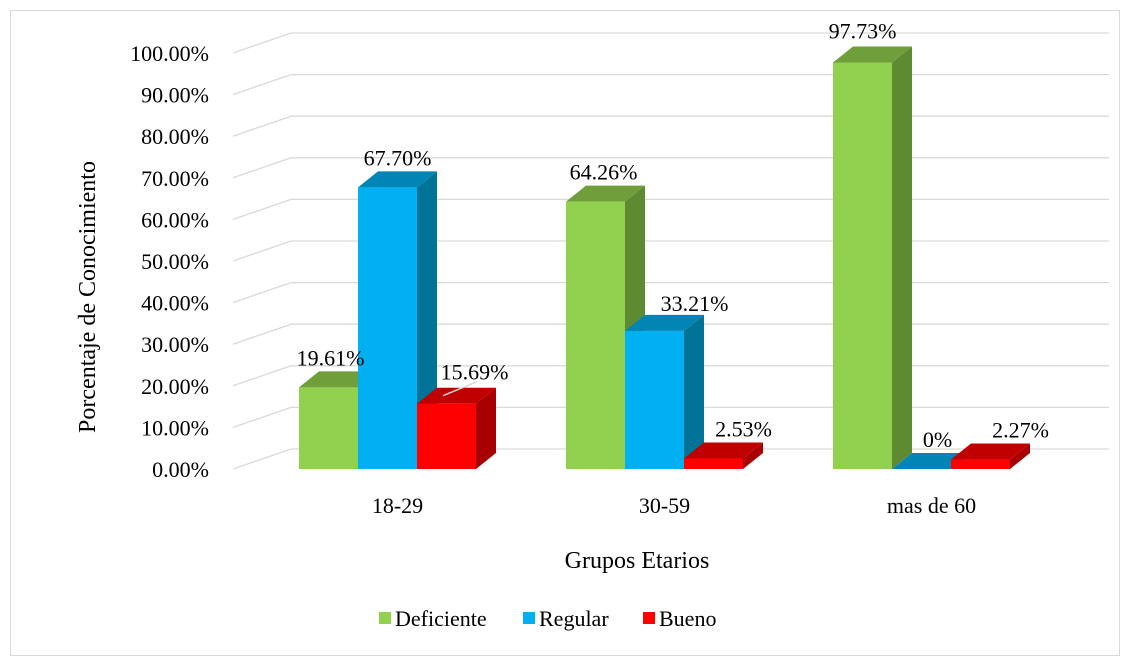  What do you see at coordinates (687, 618) in the screenshot?
I see `legend-label: Bueno` at bounding box center [687, 618].